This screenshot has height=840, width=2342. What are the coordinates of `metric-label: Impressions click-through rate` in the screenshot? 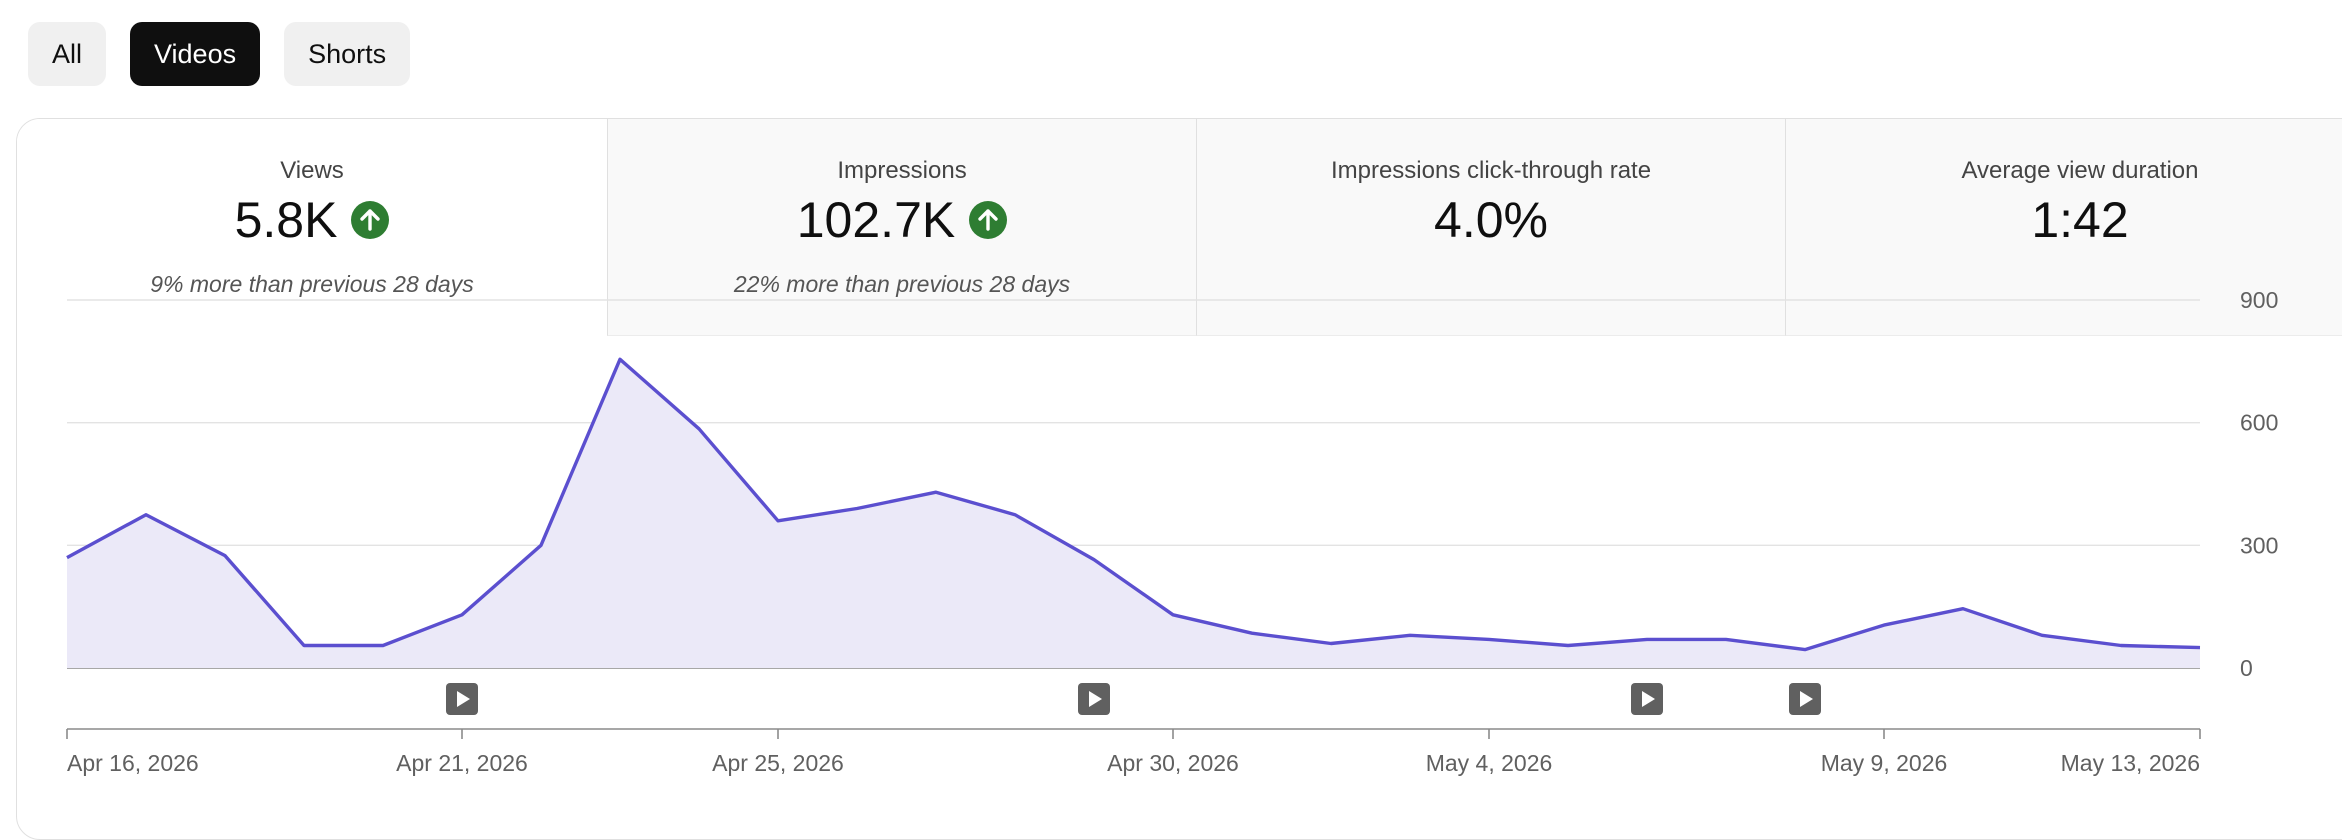 It's located at (1491, 170).